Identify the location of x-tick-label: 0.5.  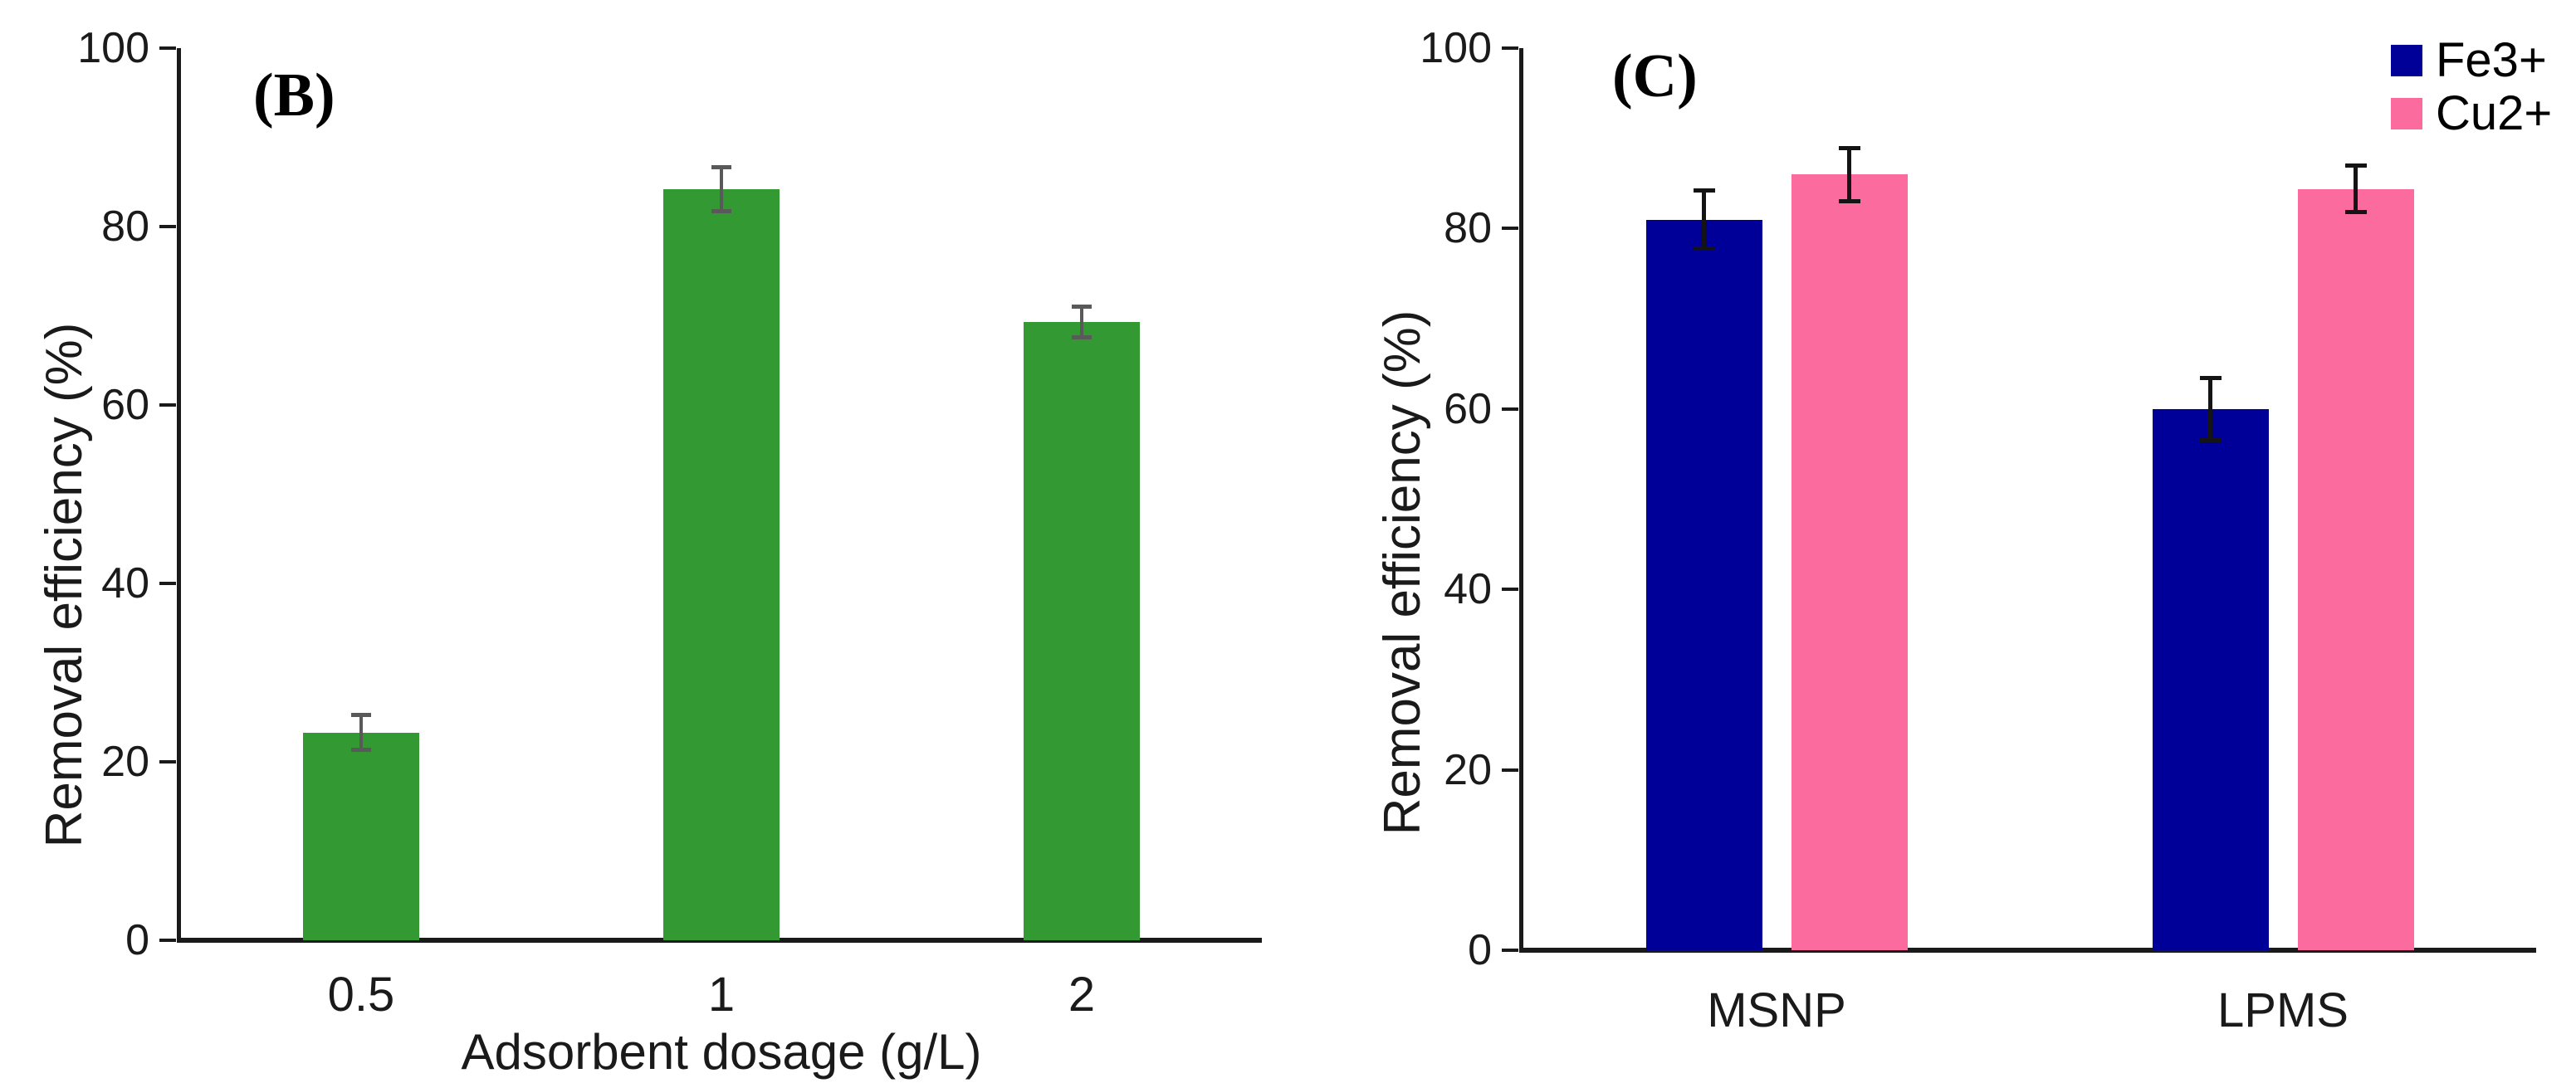
(361, 995).